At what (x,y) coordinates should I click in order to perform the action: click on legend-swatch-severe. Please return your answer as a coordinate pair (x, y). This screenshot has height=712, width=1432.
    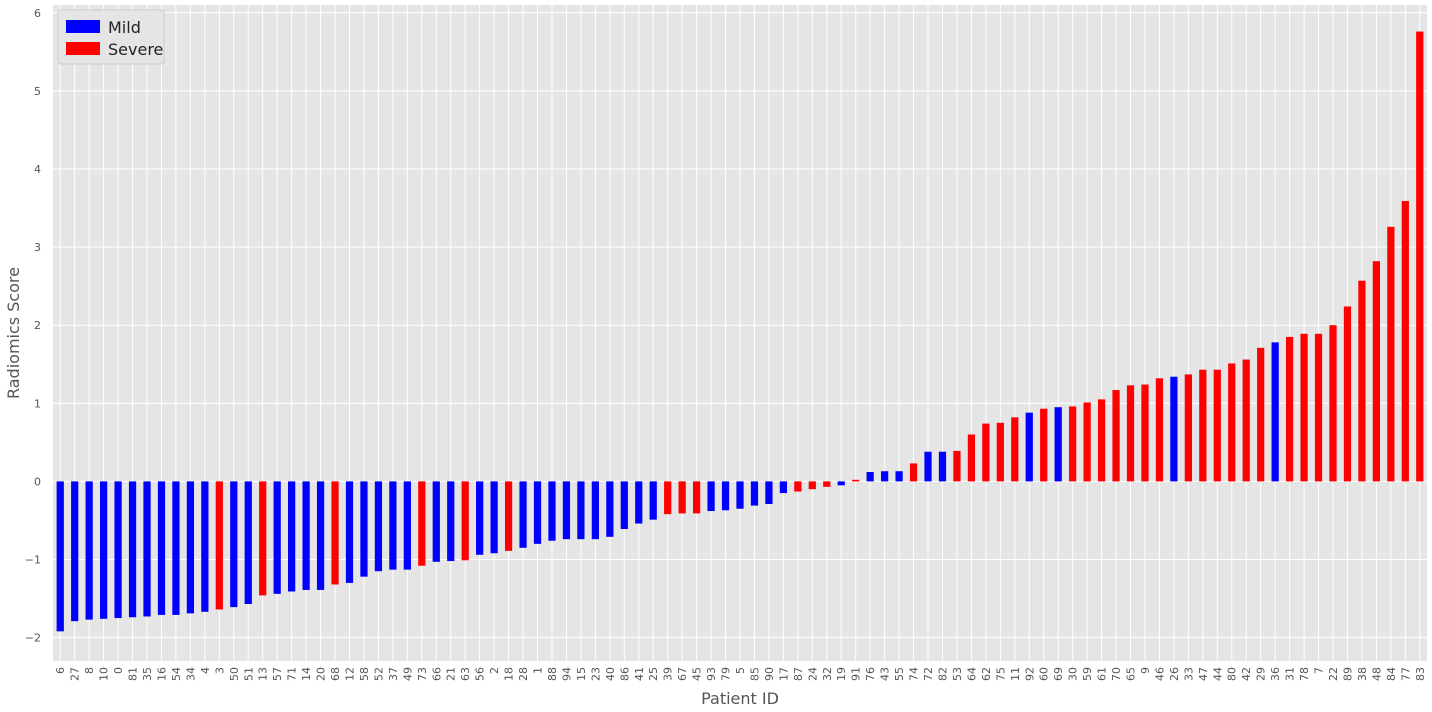
    Looking at the image, I should click on (83, 48).